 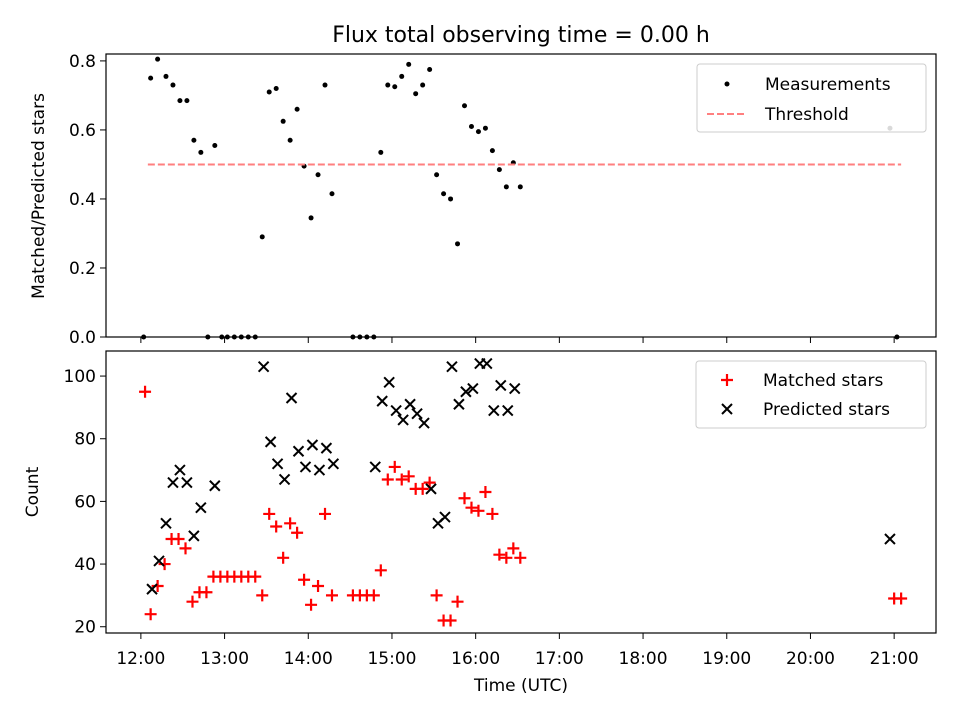 I want to click on bottom-legend-box, so click(x=811, y=394).